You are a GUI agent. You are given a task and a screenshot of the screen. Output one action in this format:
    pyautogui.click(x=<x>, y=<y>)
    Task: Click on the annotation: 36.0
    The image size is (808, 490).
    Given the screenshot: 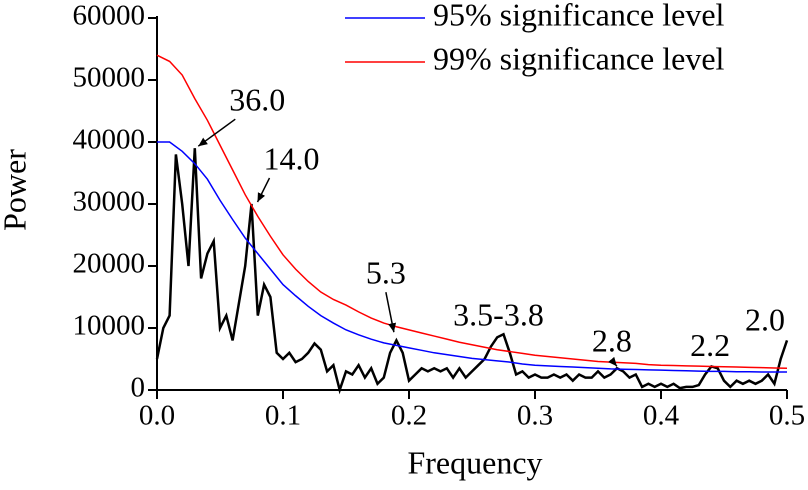 What is the action you would take?
    pyautogui.click(x=257, y=100)
    